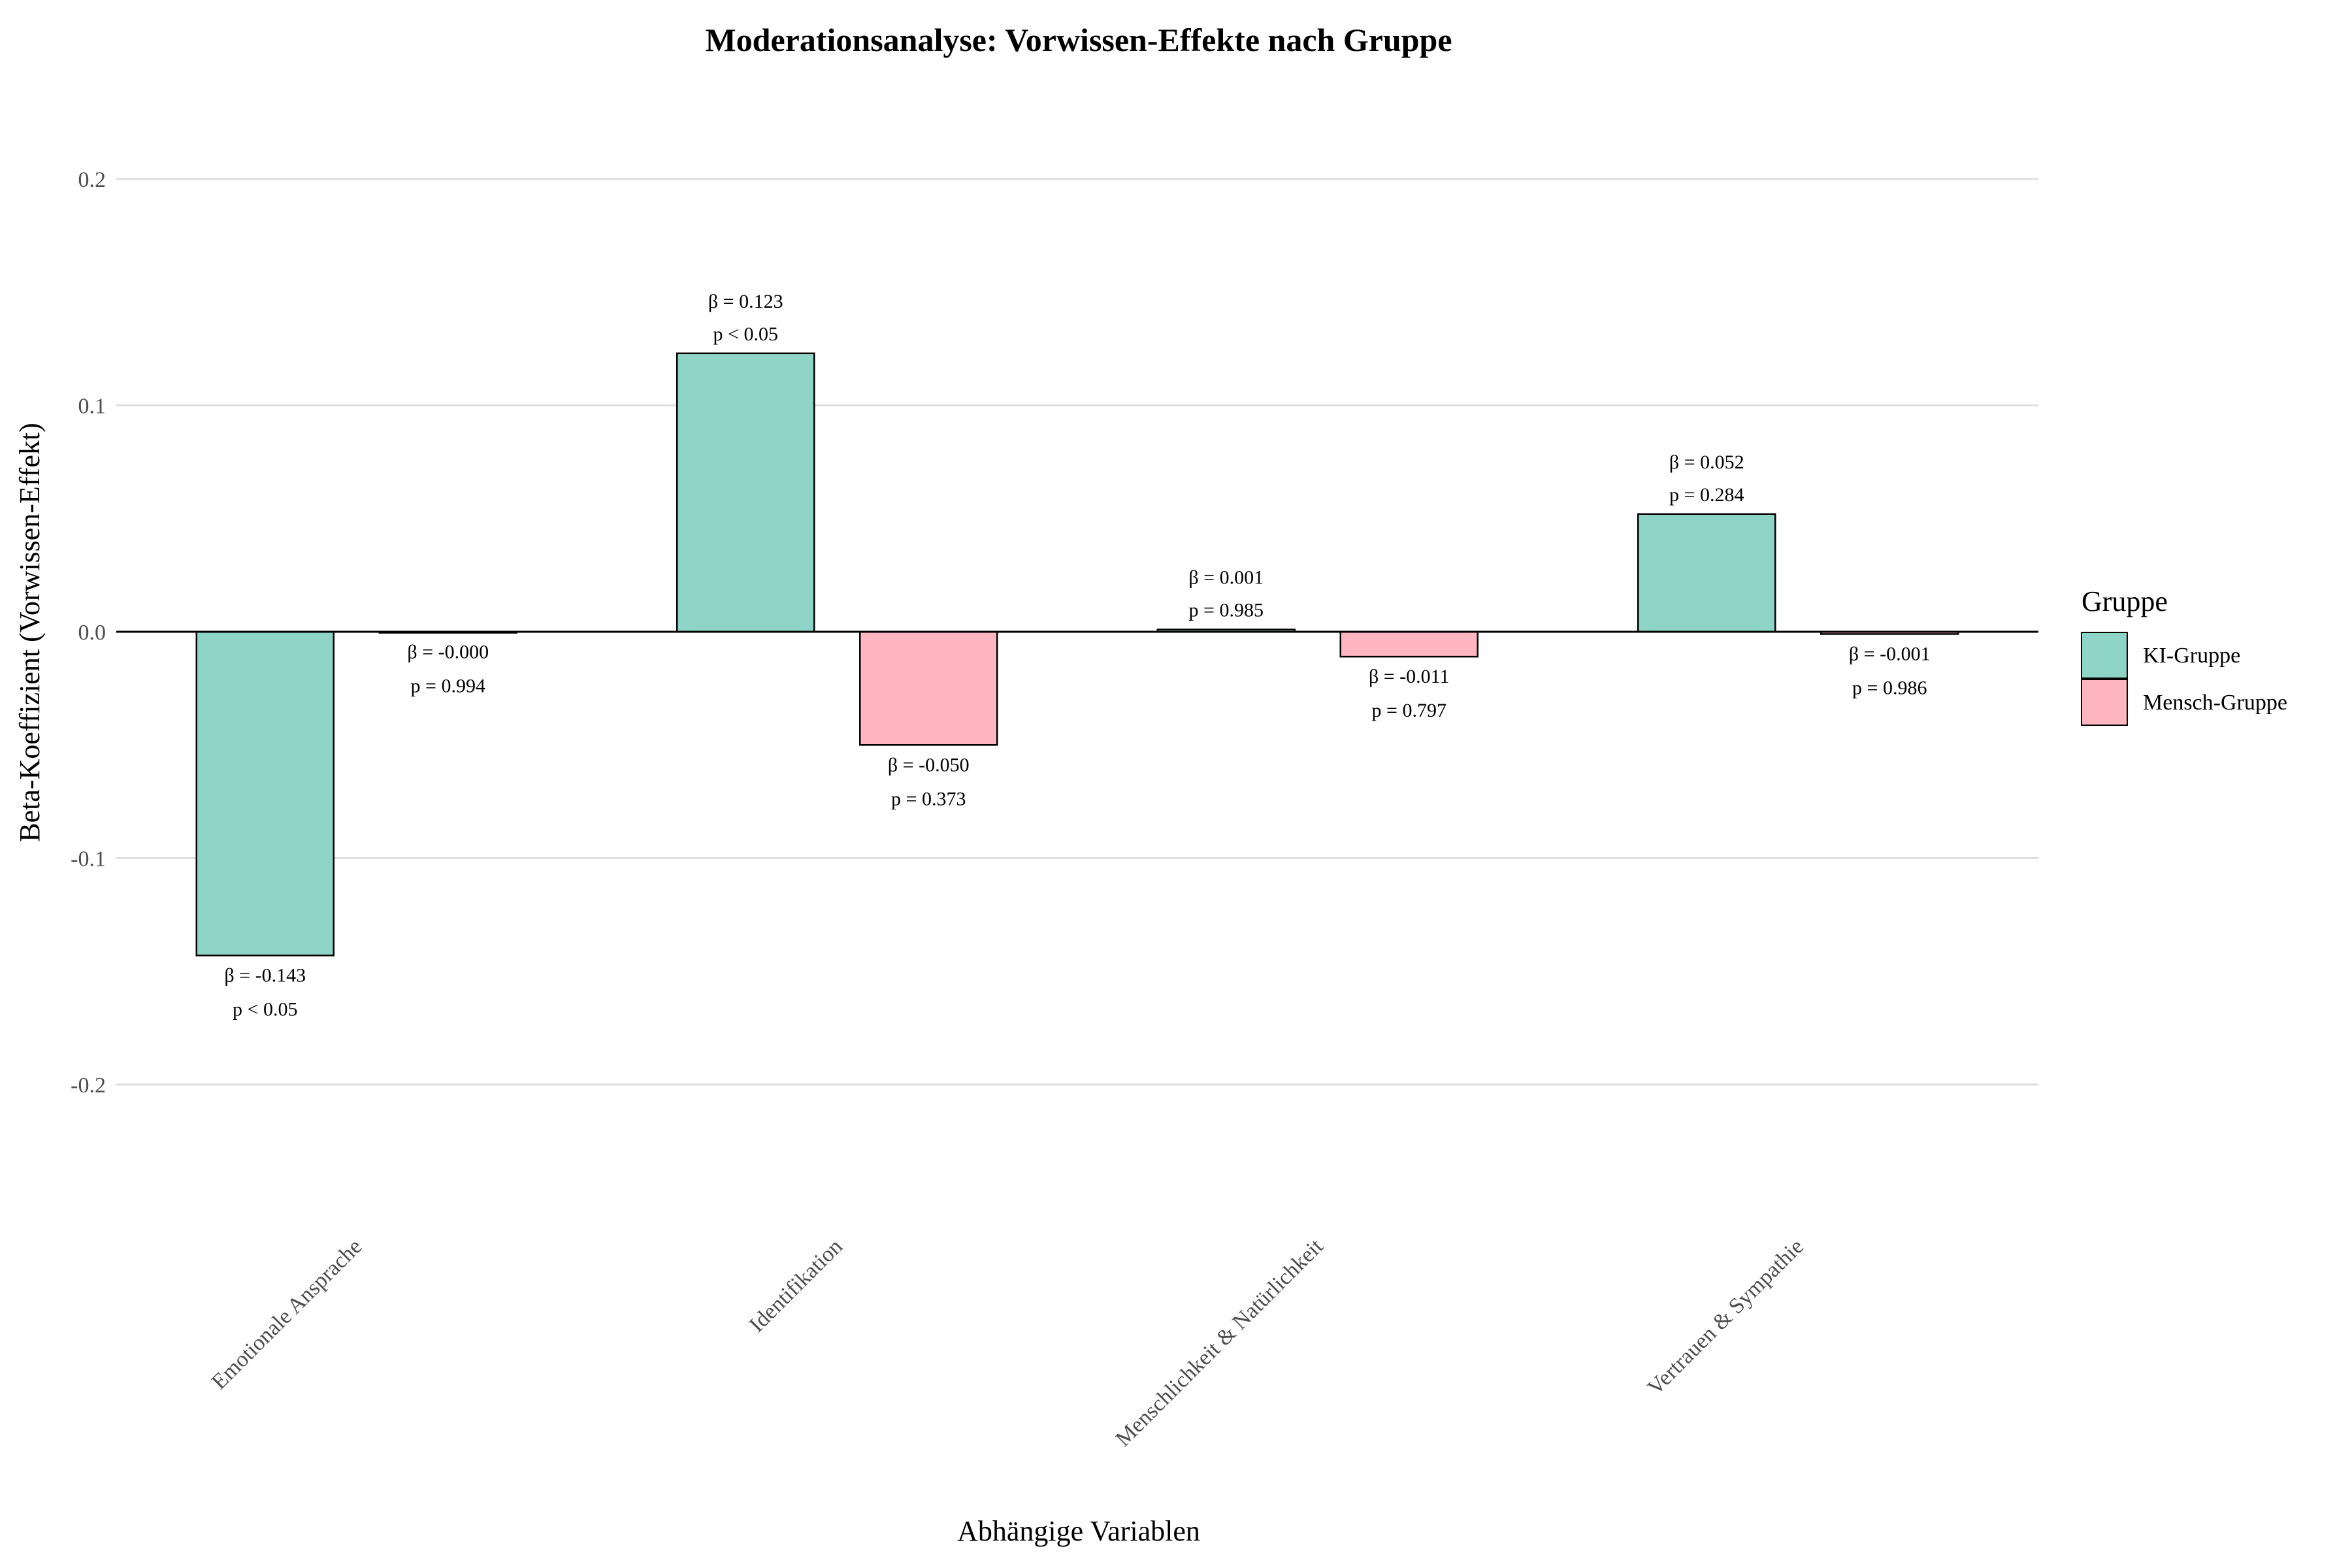 This screenshot has width=2352, height=1568. I want to click on beta-label: β = 0.052, so click(1706, 462).